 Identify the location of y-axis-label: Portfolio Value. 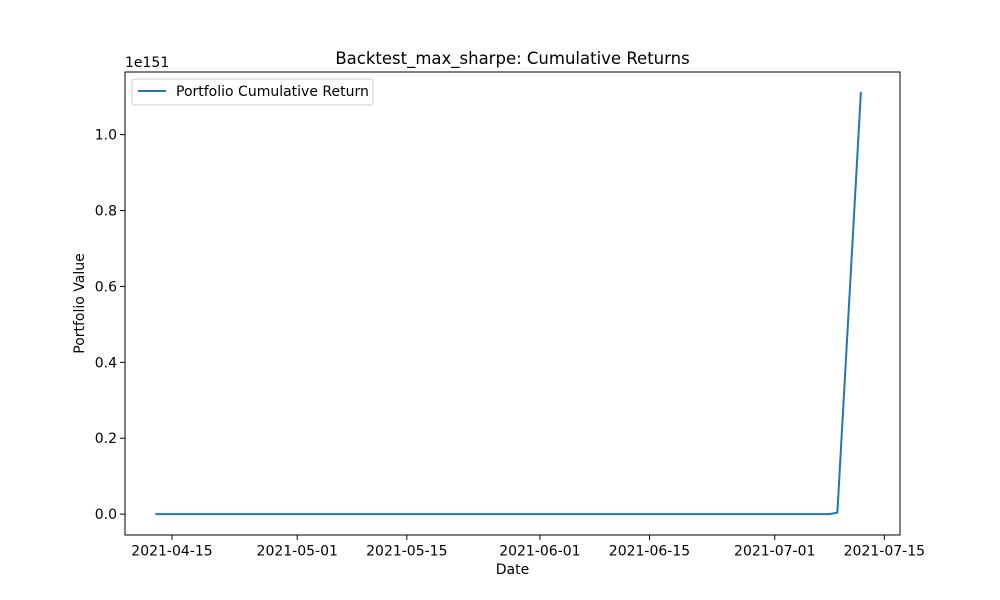
(80, 303).